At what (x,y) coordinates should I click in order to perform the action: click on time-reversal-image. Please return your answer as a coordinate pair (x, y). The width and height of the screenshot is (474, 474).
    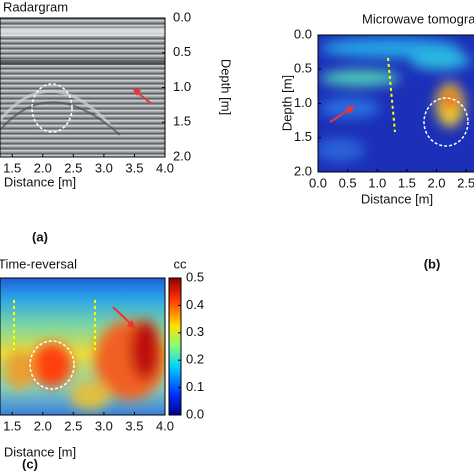
    Looking at the image, I should click on (82, 346).